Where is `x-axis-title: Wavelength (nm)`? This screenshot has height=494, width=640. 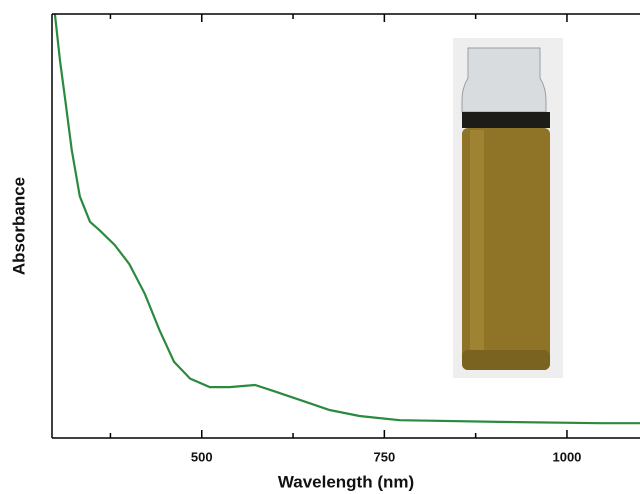
x-axis-title: Wavelength (nm) is located at coordinates (346, 481).